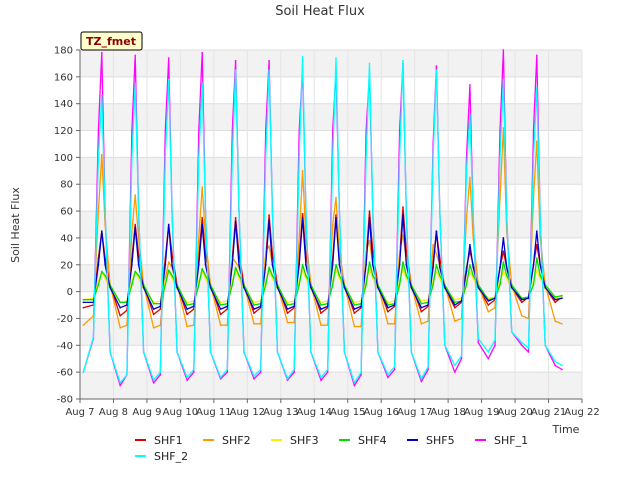 Image resolution: width=640 pixels, height=480 pixels. I want to click on x-tick-label: Aug 19, so click(481, 412).